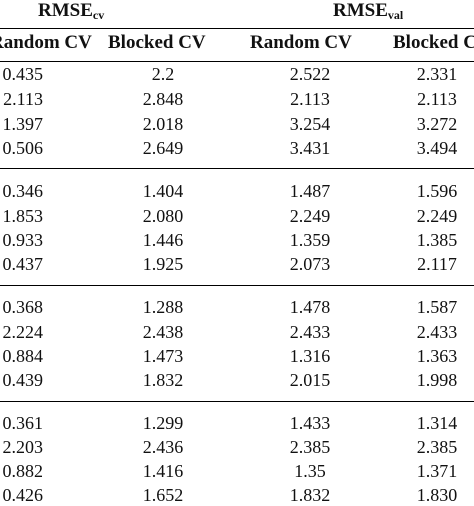  I want to click on cell-blocked-cv-rmse-cv: 2.080, so click(163, 216).